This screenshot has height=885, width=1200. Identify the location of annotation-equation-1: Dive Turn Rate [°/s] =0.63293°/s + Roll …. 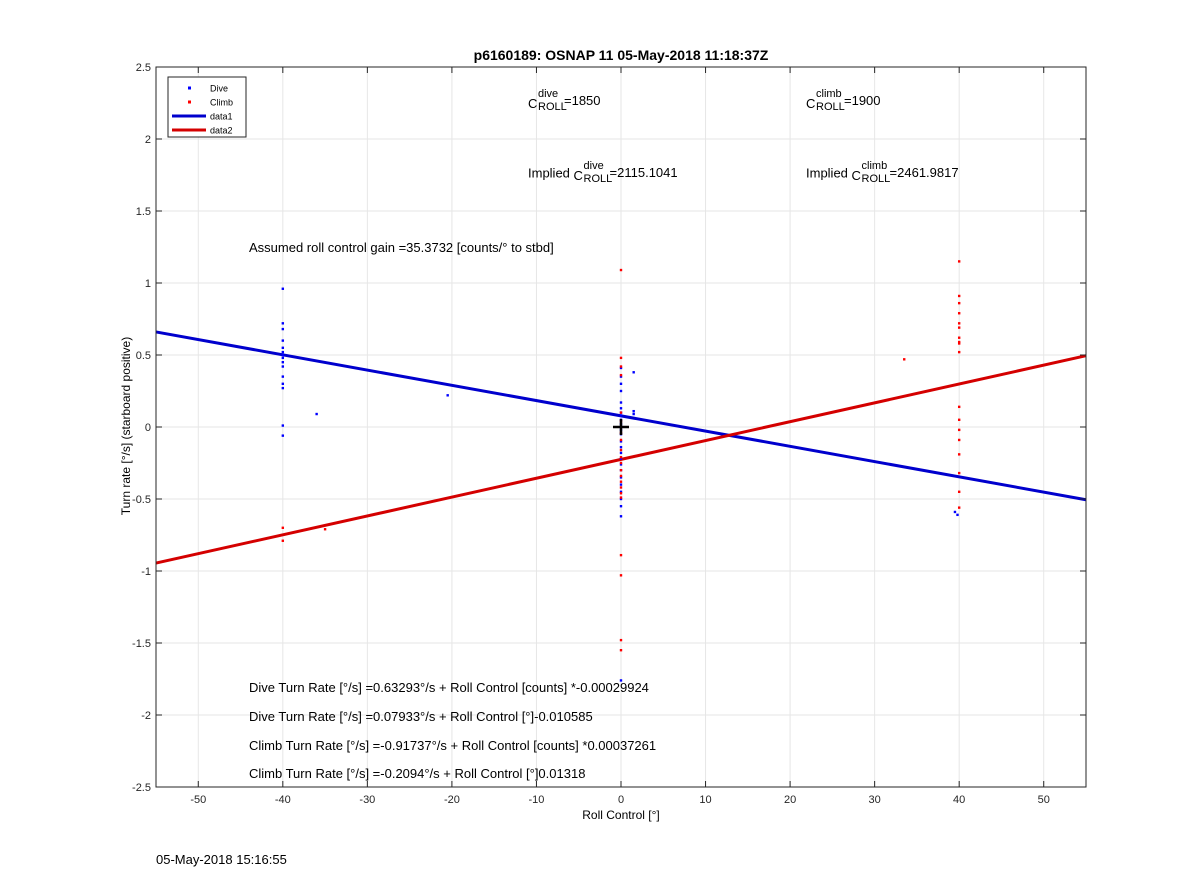
(449, 687).